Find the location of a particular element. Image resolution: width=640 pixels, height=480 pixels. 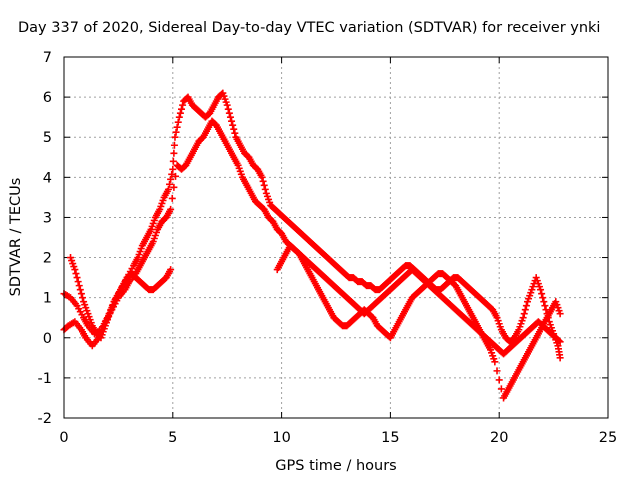

y-tick-label: 2 is located at coordinates (47, 259).